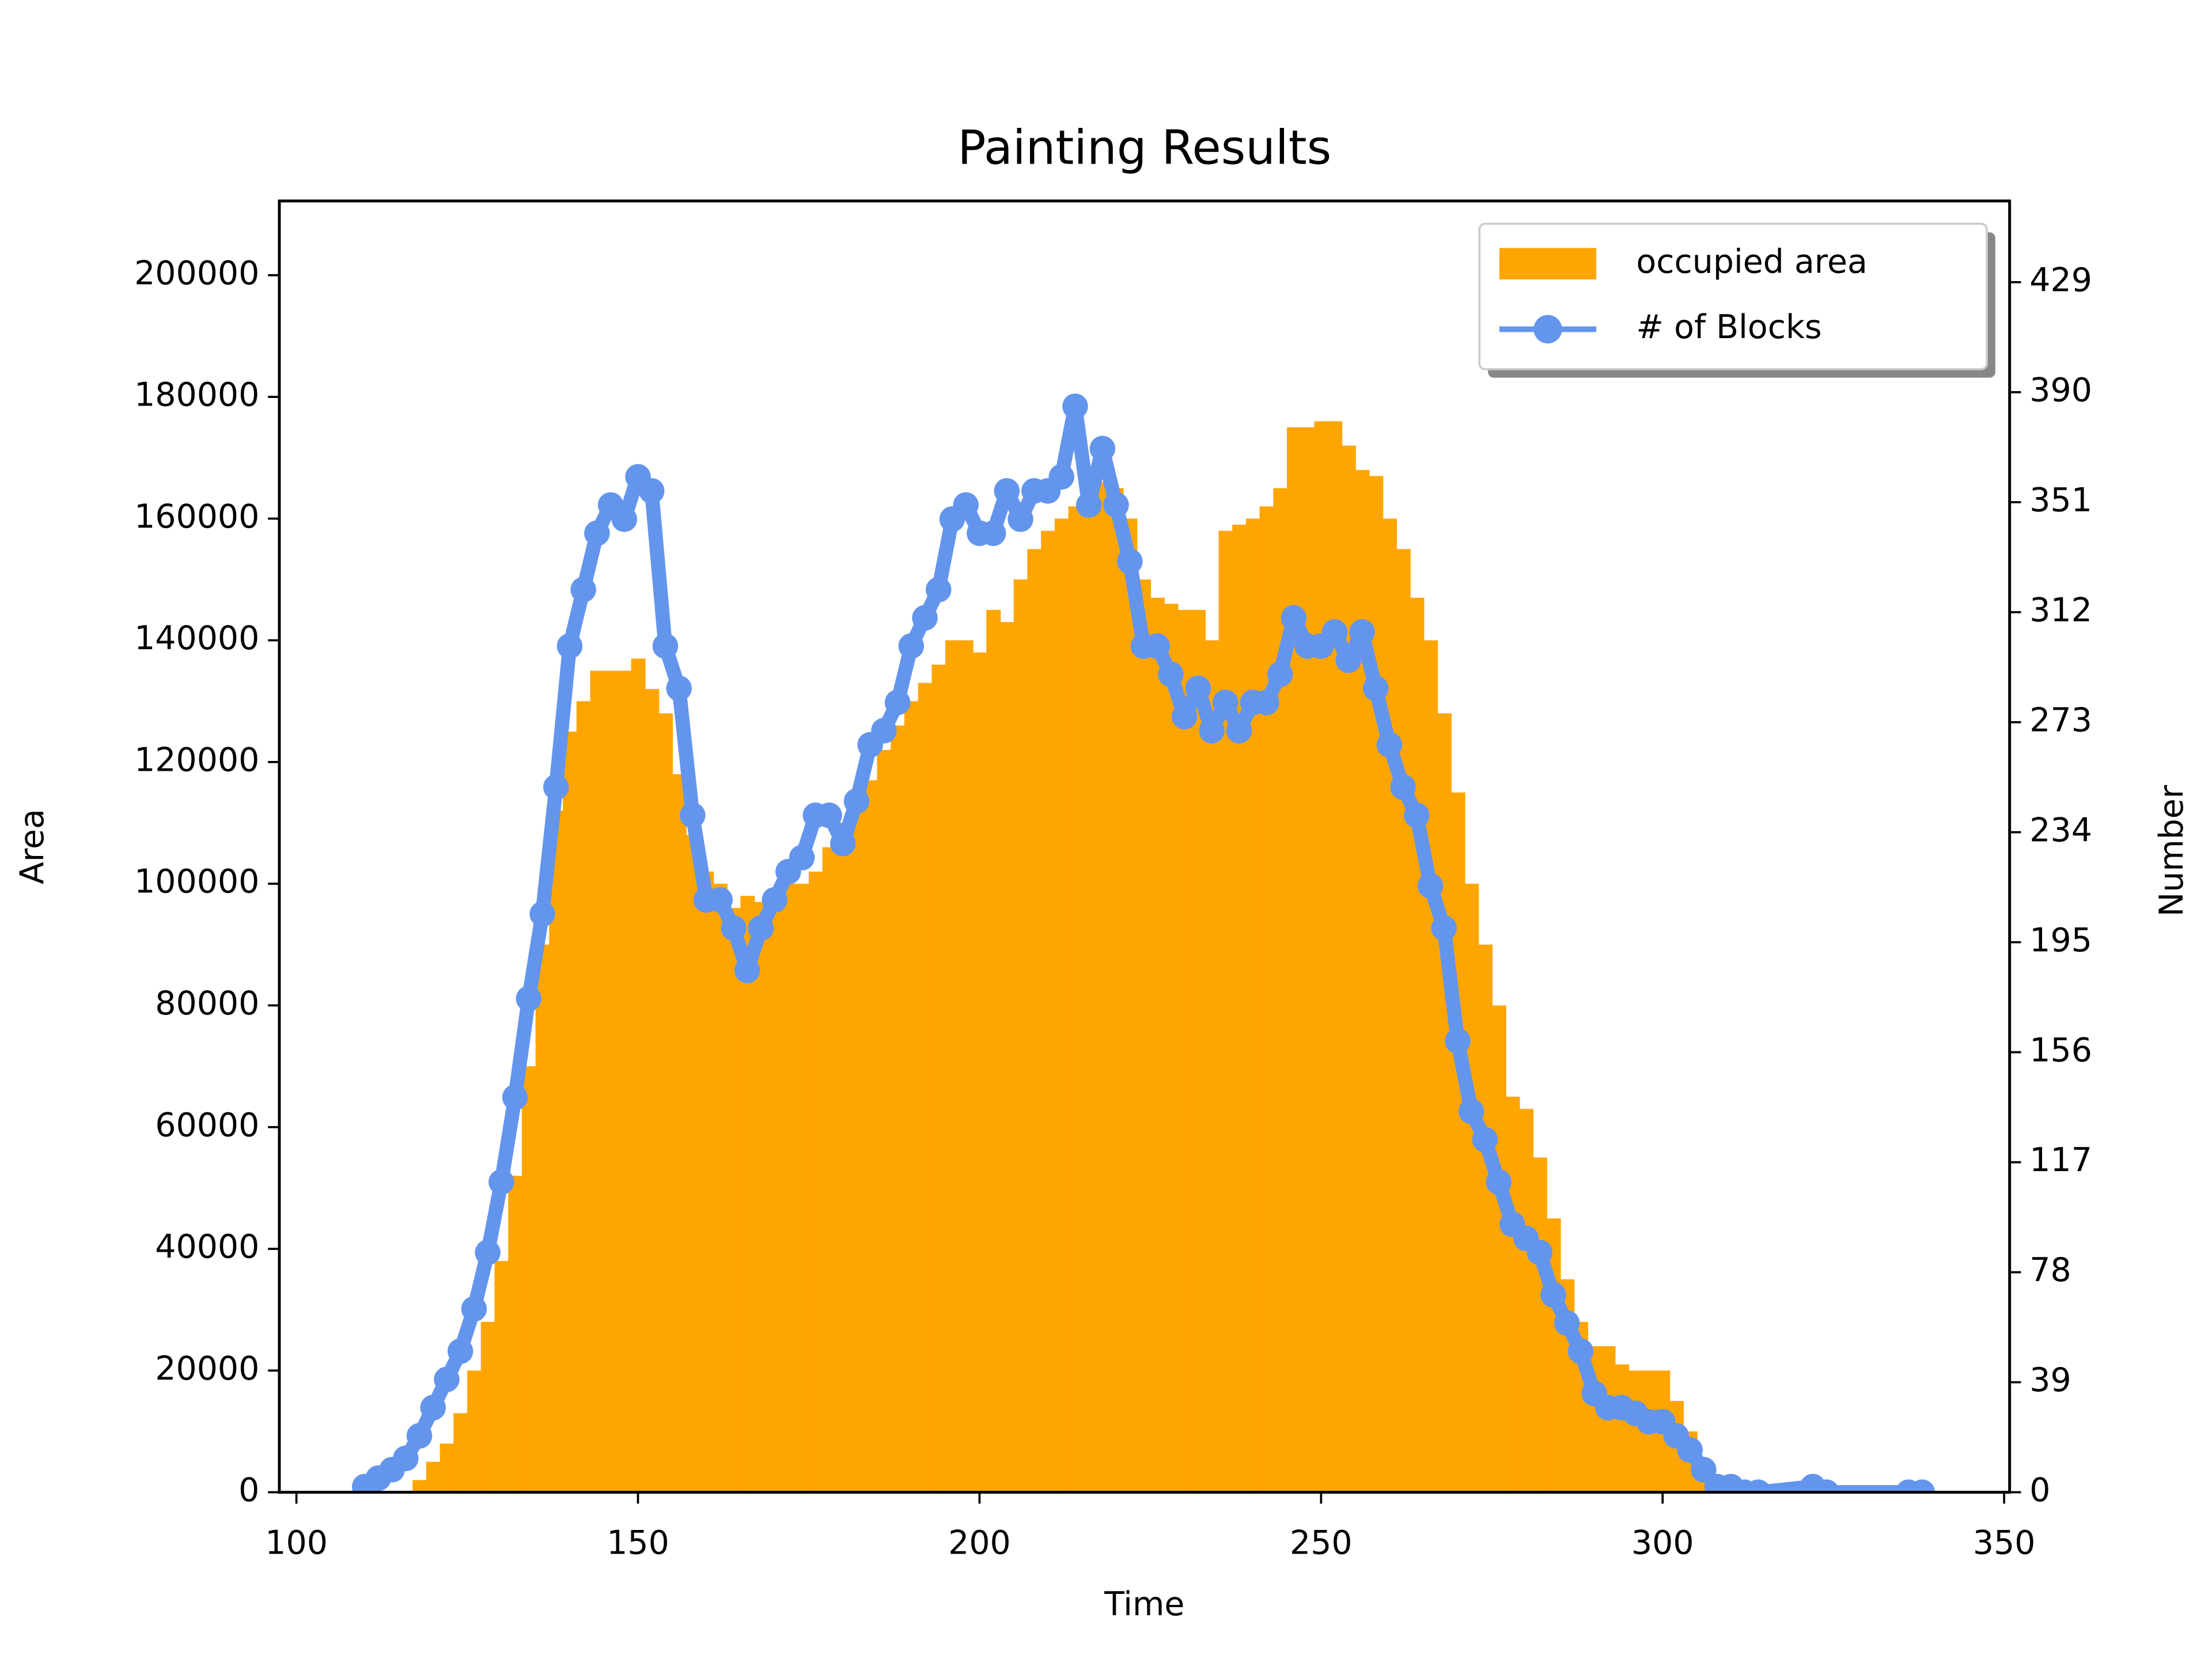 This screenshot has width=2212, height=1659. What do you see at coordinates (296, 1543) in the screenshot?
I see `x-tick-label: 100` at bounding box center [296, 1543].